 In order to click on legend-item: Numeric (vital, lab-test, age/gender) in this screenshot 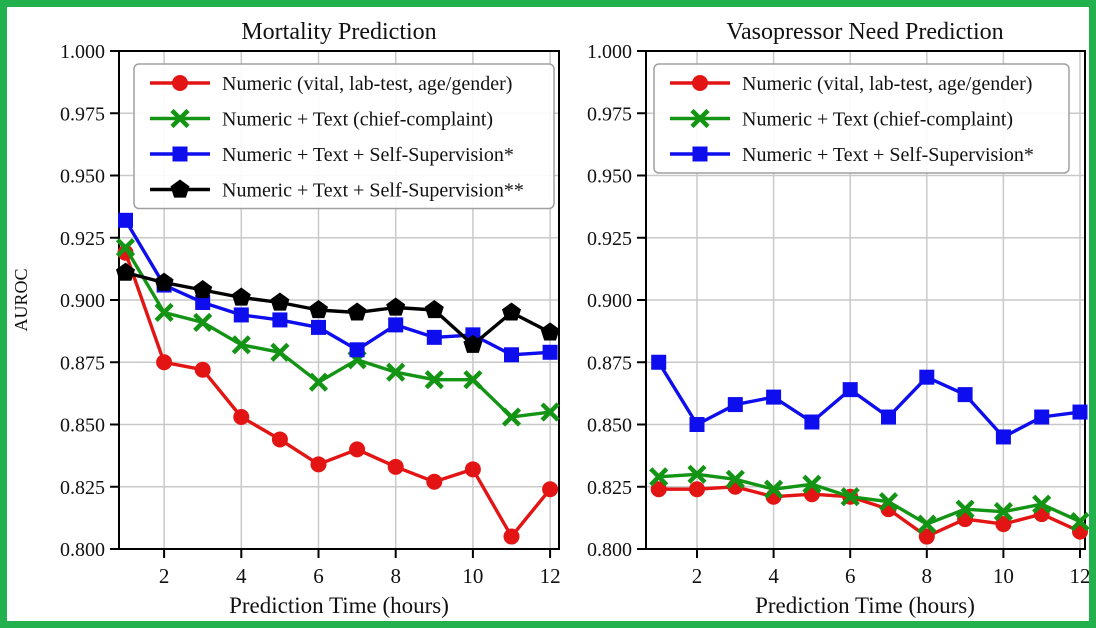, I will do `click(331, 84)`.